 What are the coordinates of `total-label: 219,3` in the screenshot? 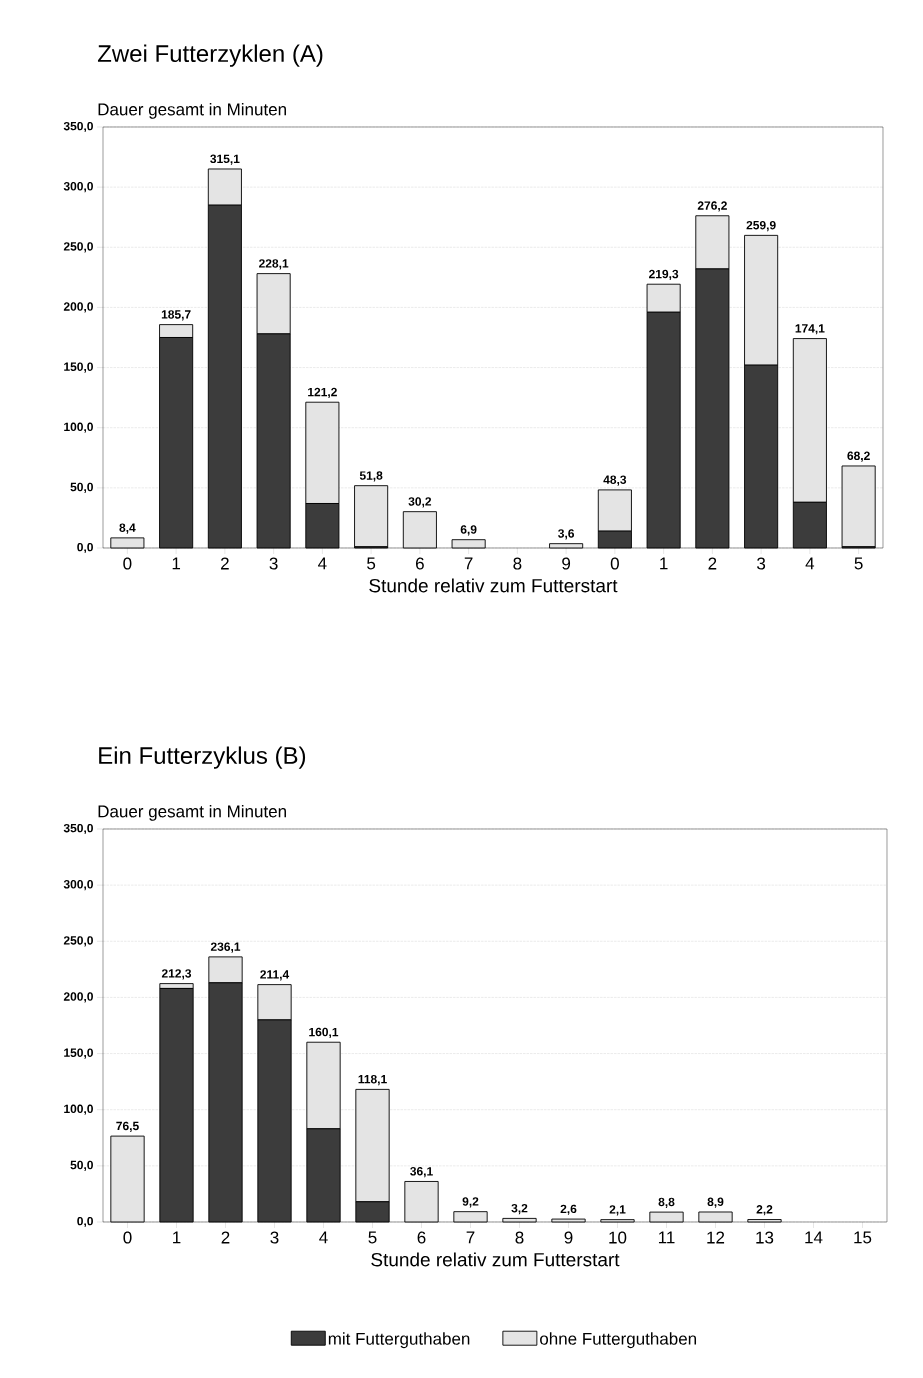 It's located at (664, 274).